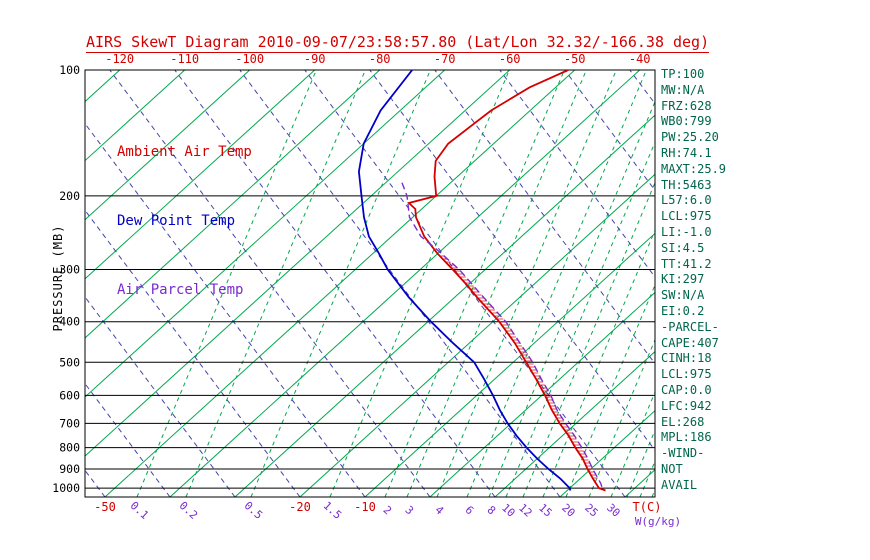 This screenshot has height=560, width=870. What do you see at coordinates (315, 59) in the screenshot?
I see `top-temp-label: -90` at bounding box center [315, 59].